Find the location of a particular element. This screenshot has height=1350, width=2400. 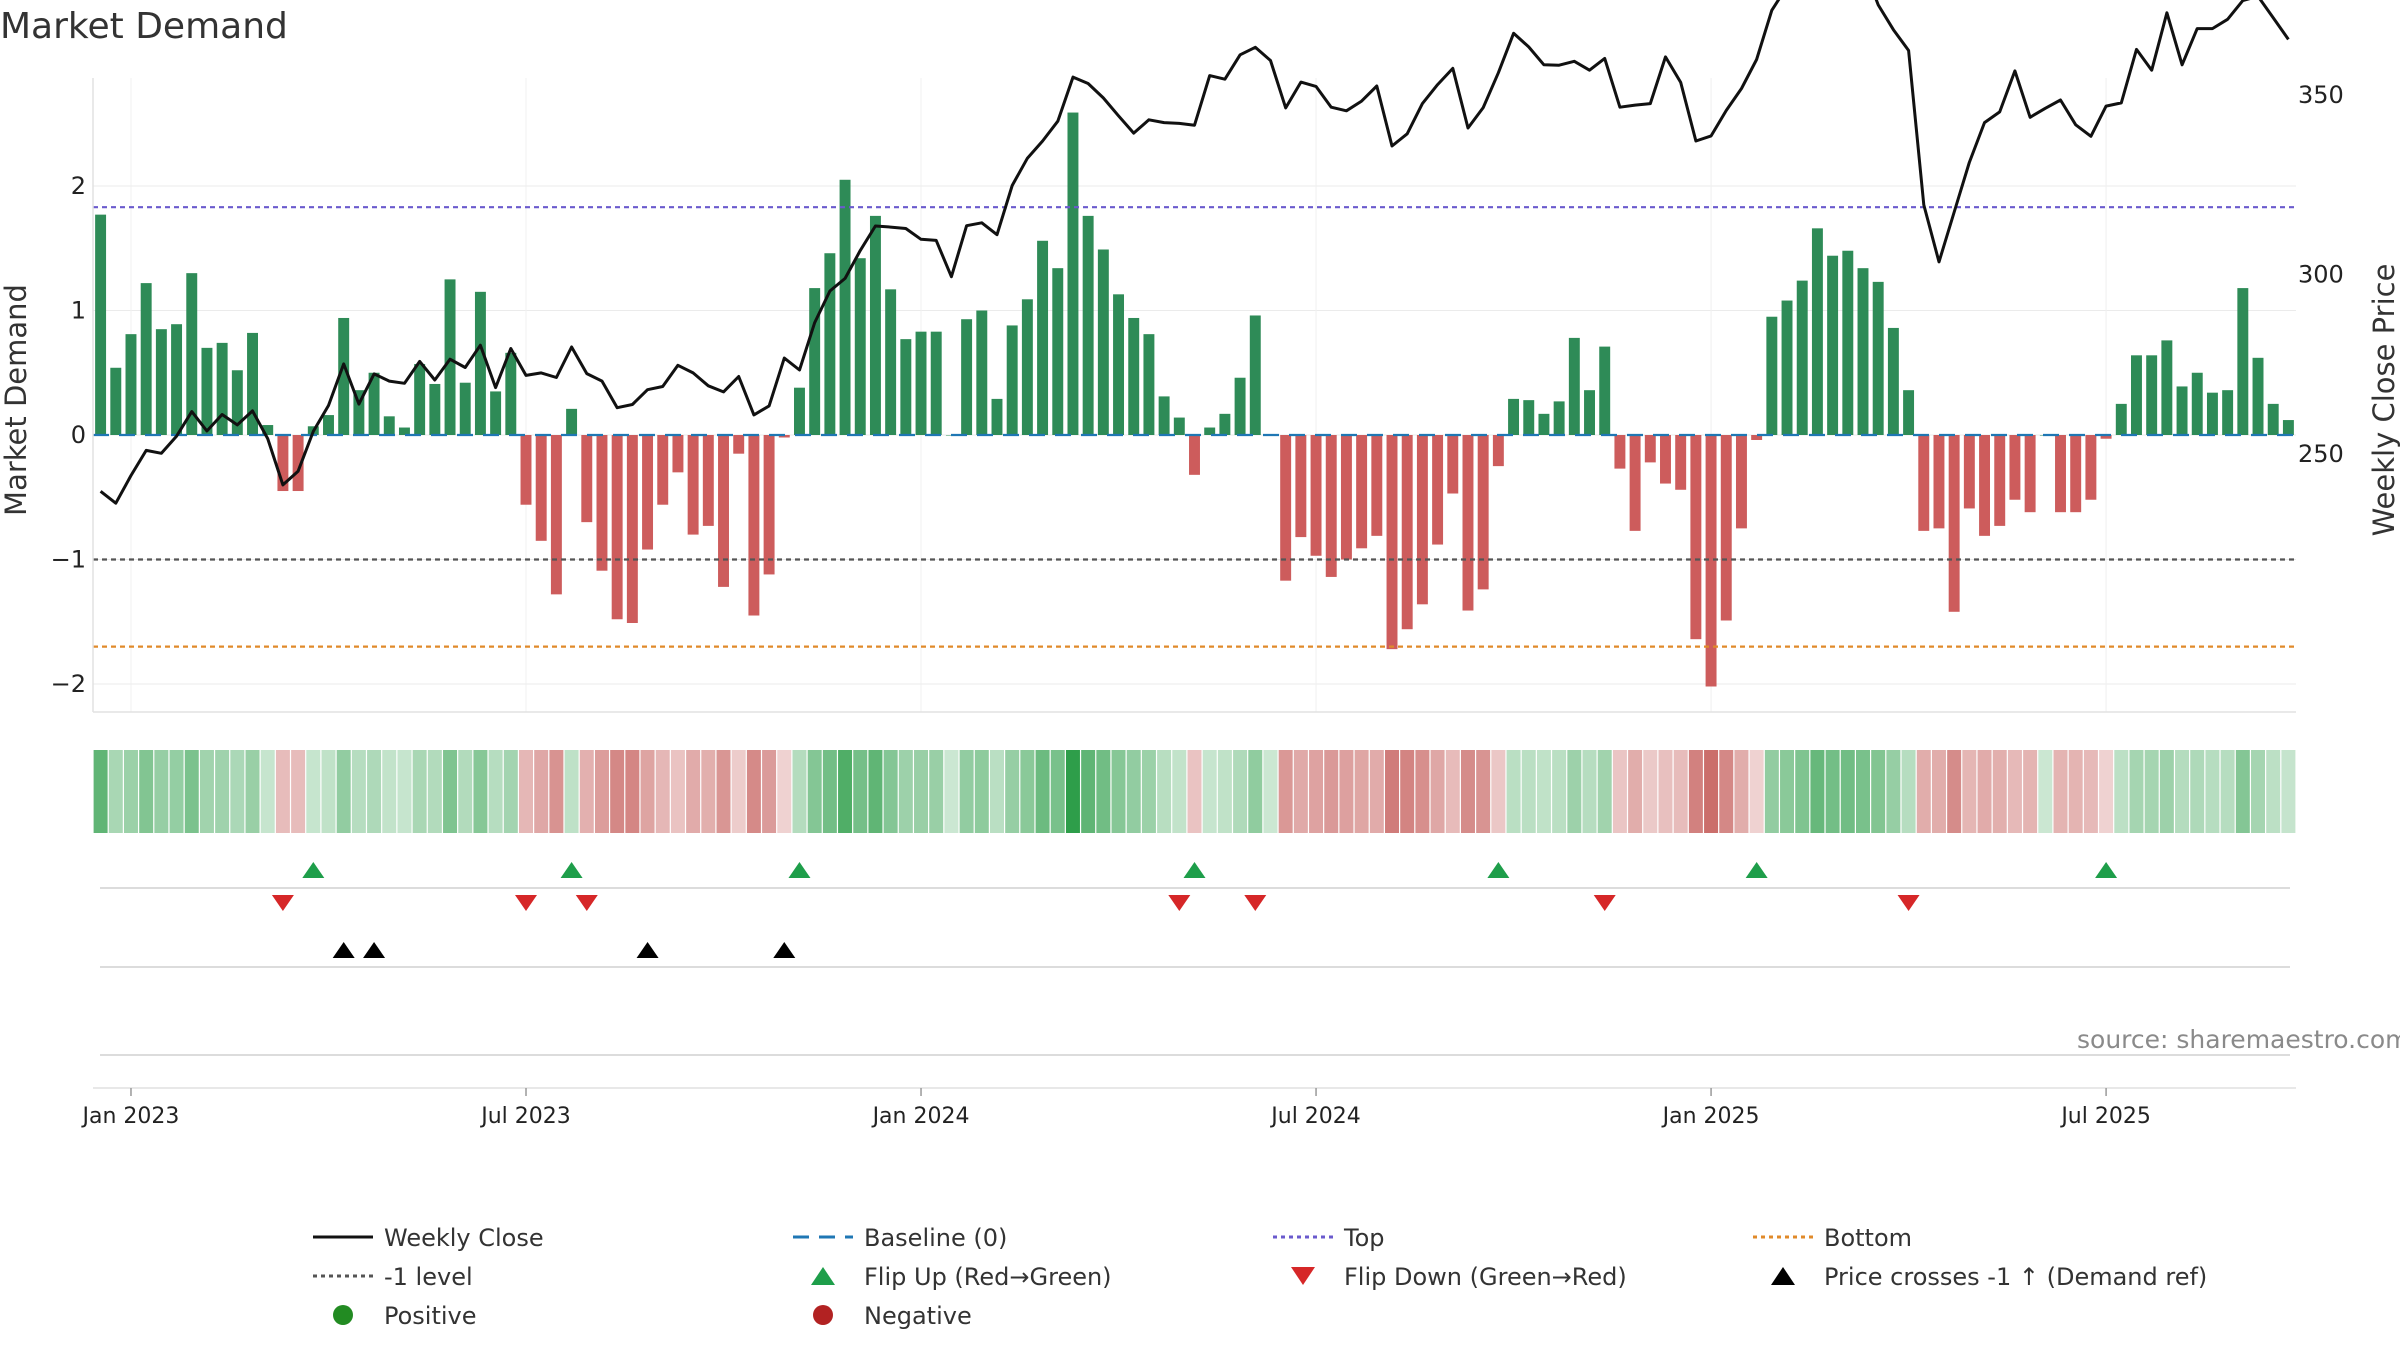

legend-swatch is located at coordinates (1783, 1276).